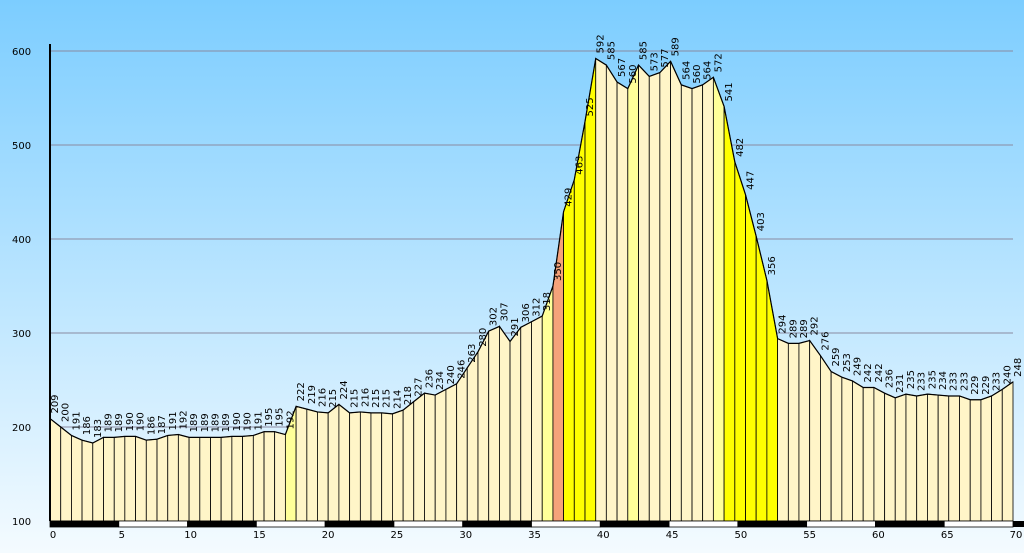  I want to click on value-label: 216, so click(365, 397).